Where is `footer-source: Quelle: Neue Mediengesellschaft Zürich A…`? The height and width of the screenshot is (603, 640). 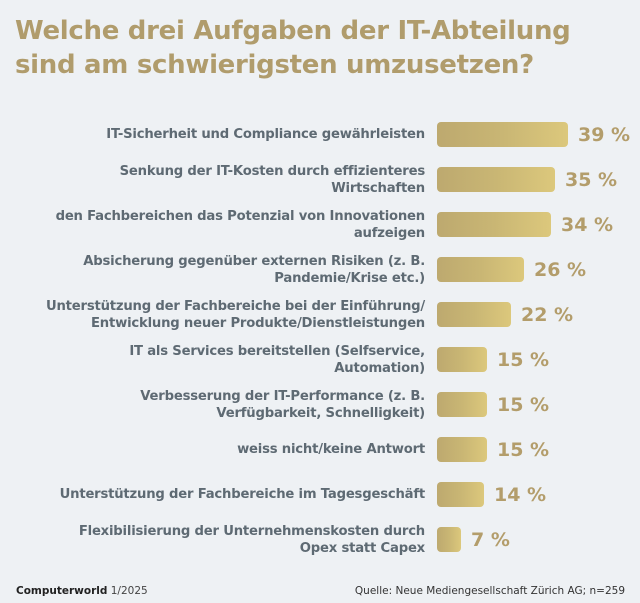 footer-source: Quelle: Neue Mediengesellschaft Zürich A… is located at coordinates (489, 591).